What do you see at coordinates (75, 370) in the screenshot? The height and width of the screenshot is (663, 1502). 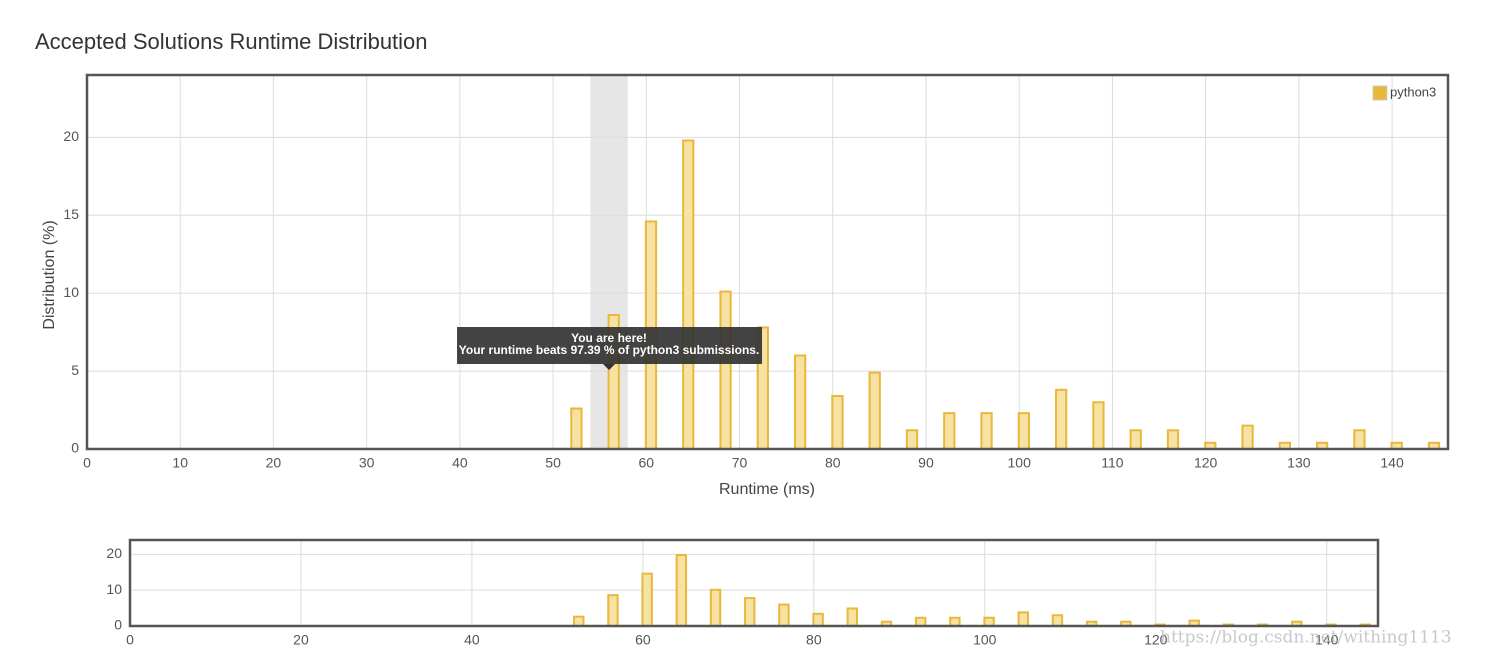 I see `y-tick-label: 5` at bounding box center [75, 370].